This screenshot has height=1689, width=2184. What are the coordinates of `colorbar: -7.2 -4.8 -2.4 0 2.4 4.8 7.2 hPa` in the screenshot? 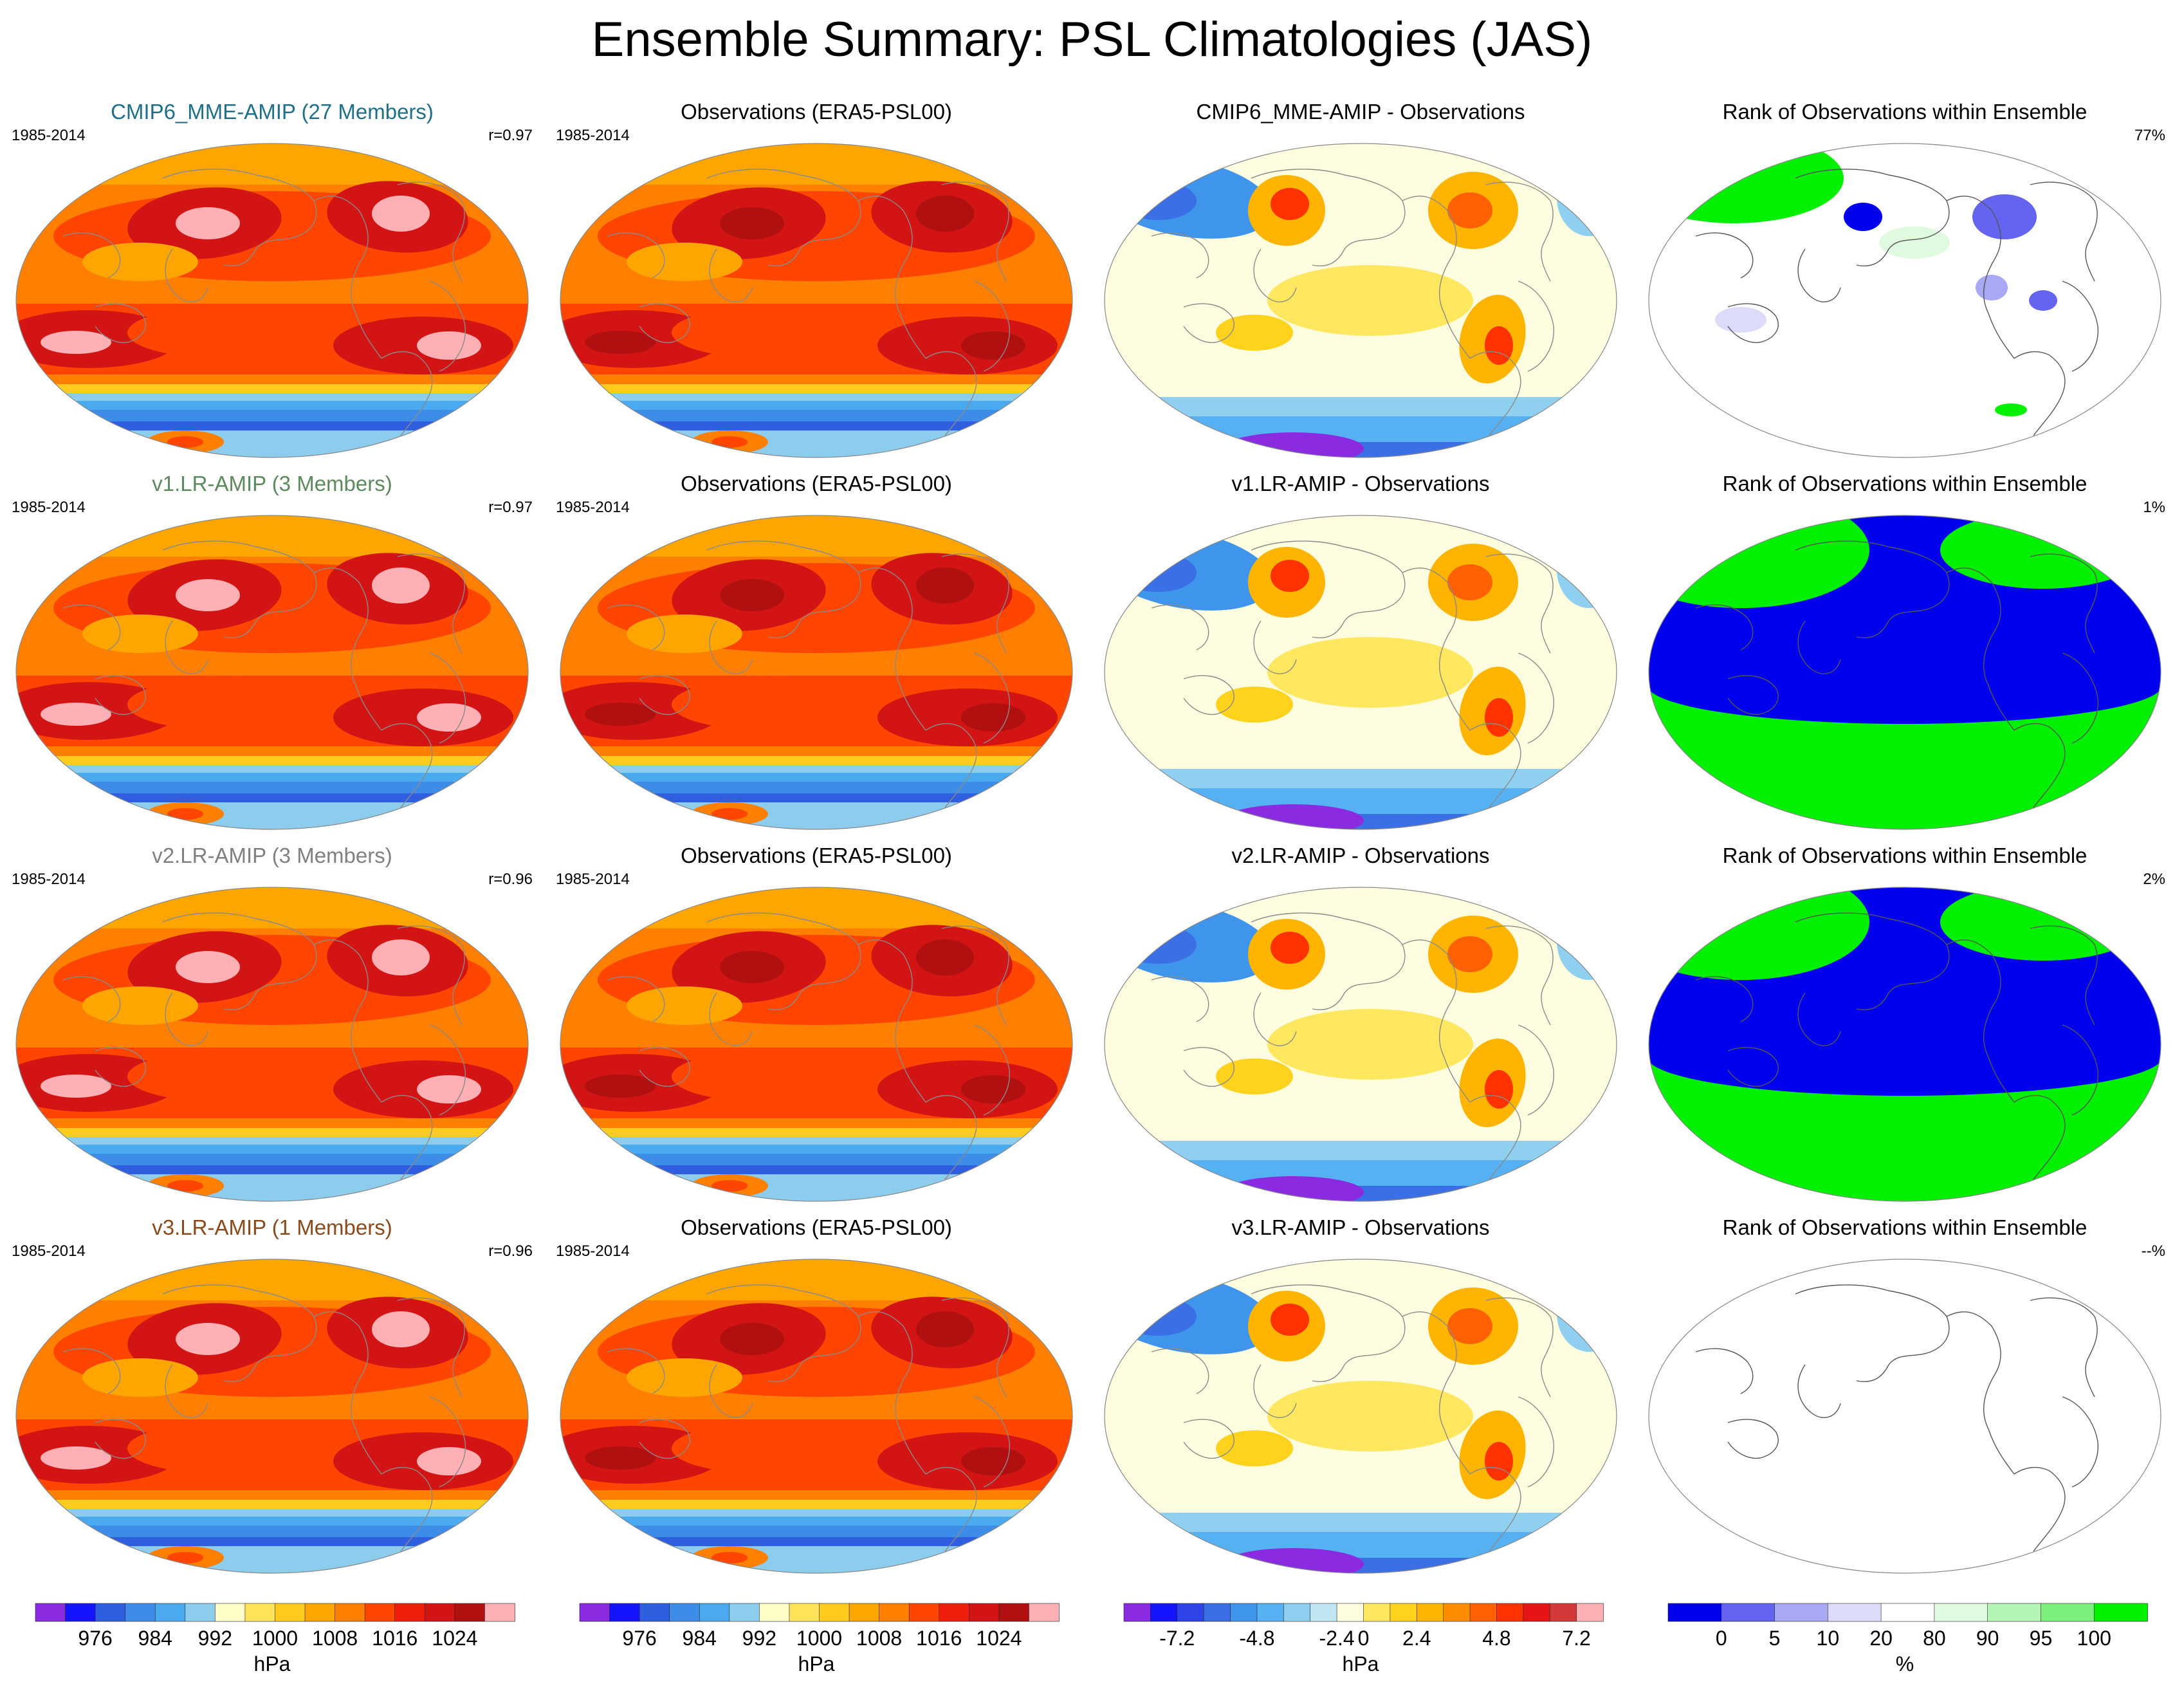 It's located at (1360, 1639).